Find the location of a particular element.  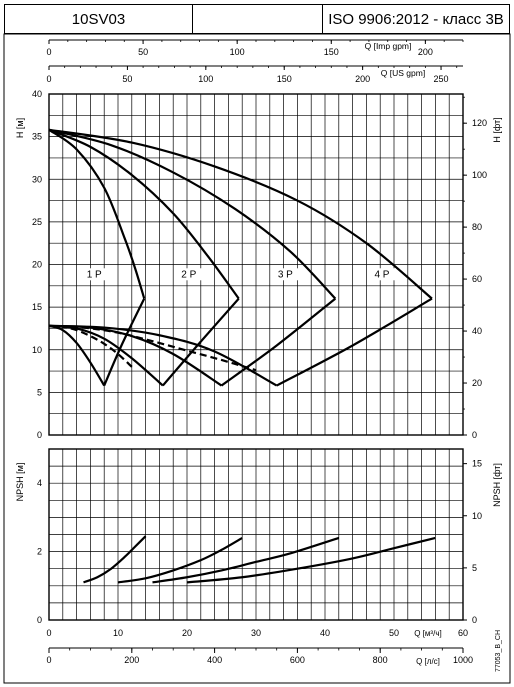

flow-ls-tick-label: 1000 is located at coordinates (463, 660).